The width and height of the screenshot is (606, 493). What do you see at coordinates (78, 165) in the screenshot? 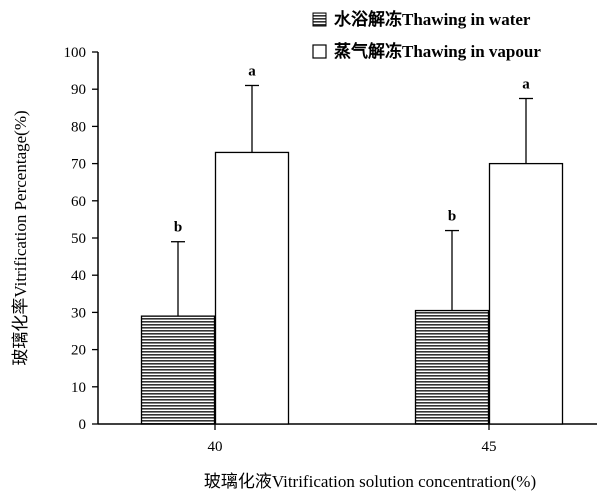
I see `y-tick-label: 70` at bounding box center [78, 165].